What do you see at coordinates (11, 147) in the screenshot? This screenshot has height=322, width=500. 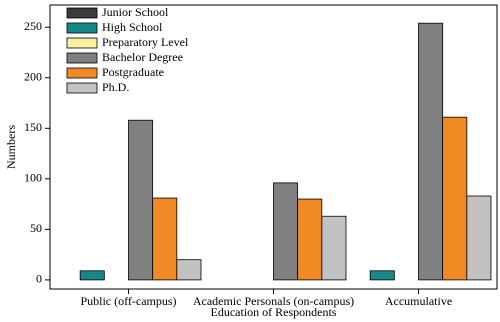 I see `y-axis-label: Numbers` at bounding box center [11, 147].